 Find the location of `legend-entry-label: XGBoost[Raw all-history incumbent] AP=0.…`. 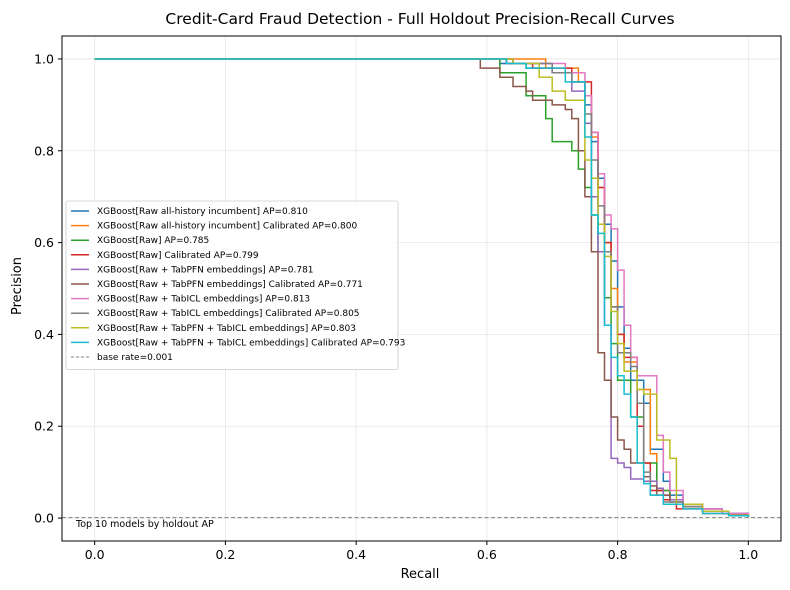

legend-entry-label: XGBoost[Raw all-history incumbent] AP=0.… is located at coordinates (202, 212).